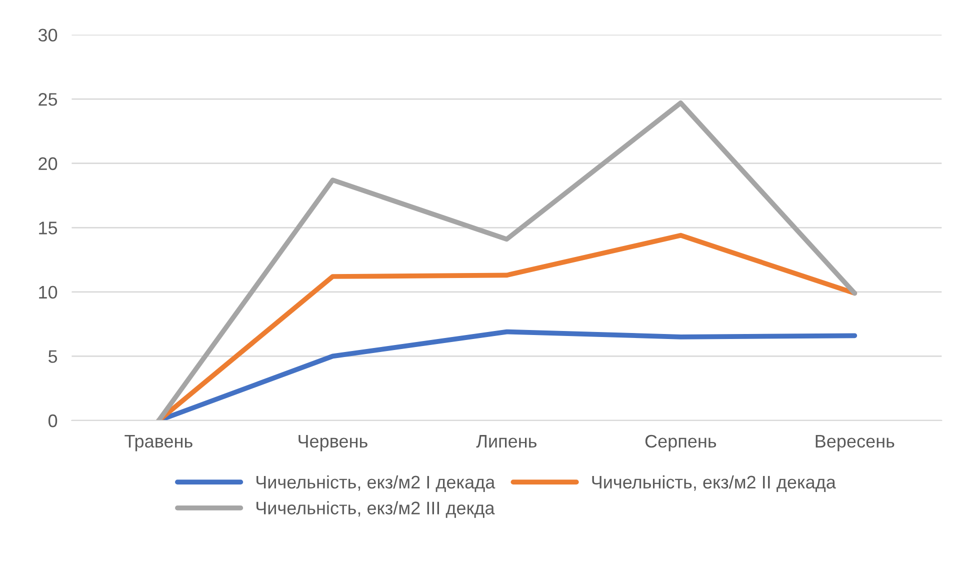 The width and height of the screenshot is (956, 580). What do you see at coordinates (714, 483) in the screenshot?
I see `legend-label: Чичельність, екз/м2 ІІ декада` at bounding box center [714, 483].